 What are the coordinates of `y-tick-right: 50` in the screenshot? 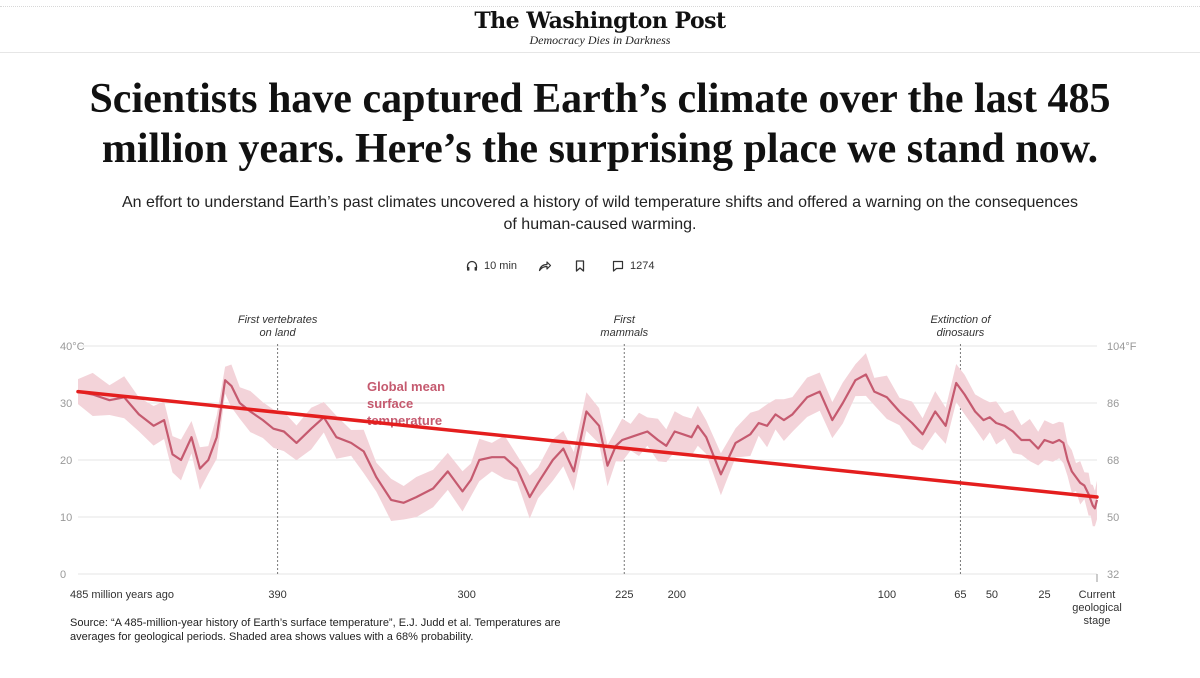 It's located at (1113, 518).